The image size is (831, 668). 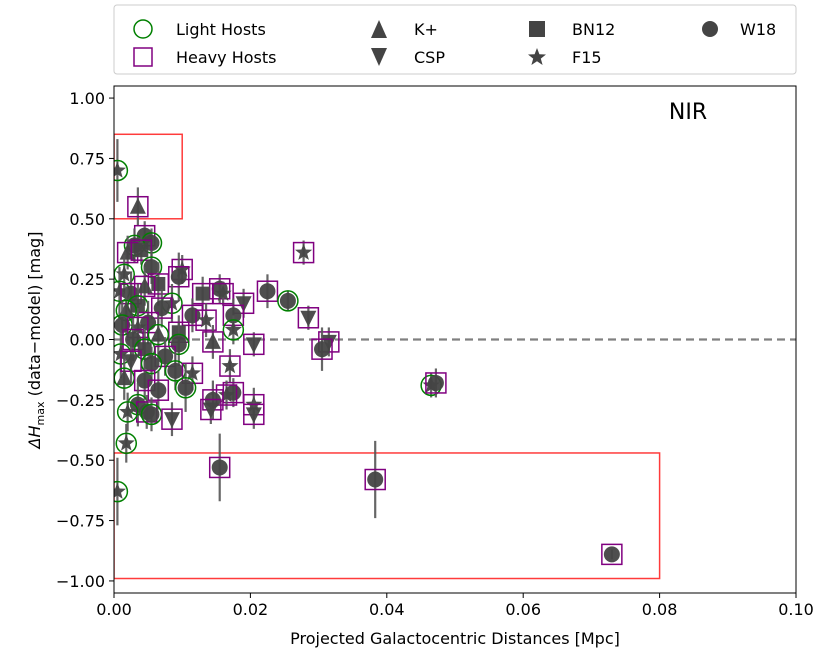 What do you see at coordinates (565, 57) in the screenshot?
I see `legend-entry-f15: F15` at bounding box center [565, 57].